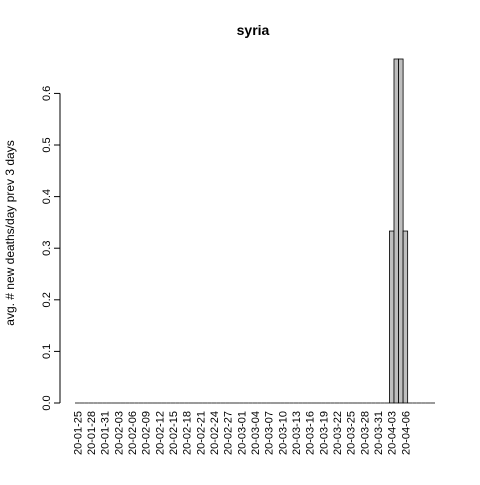 The height and width of the screenshot is (485, 480). What do you see at coordinates (311, 433) in the screenshot?
I see `x-tick-label: 20-03-16` at bounding box center [311, 433].